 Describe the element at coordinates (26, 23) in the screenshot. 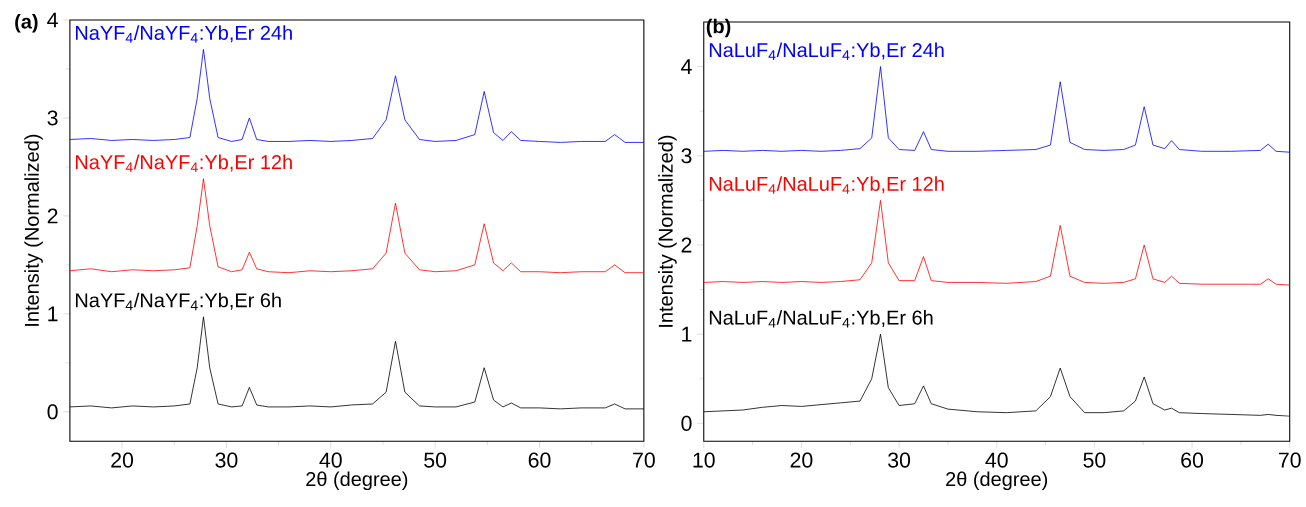

I see `chart-title: (a)` at that location.